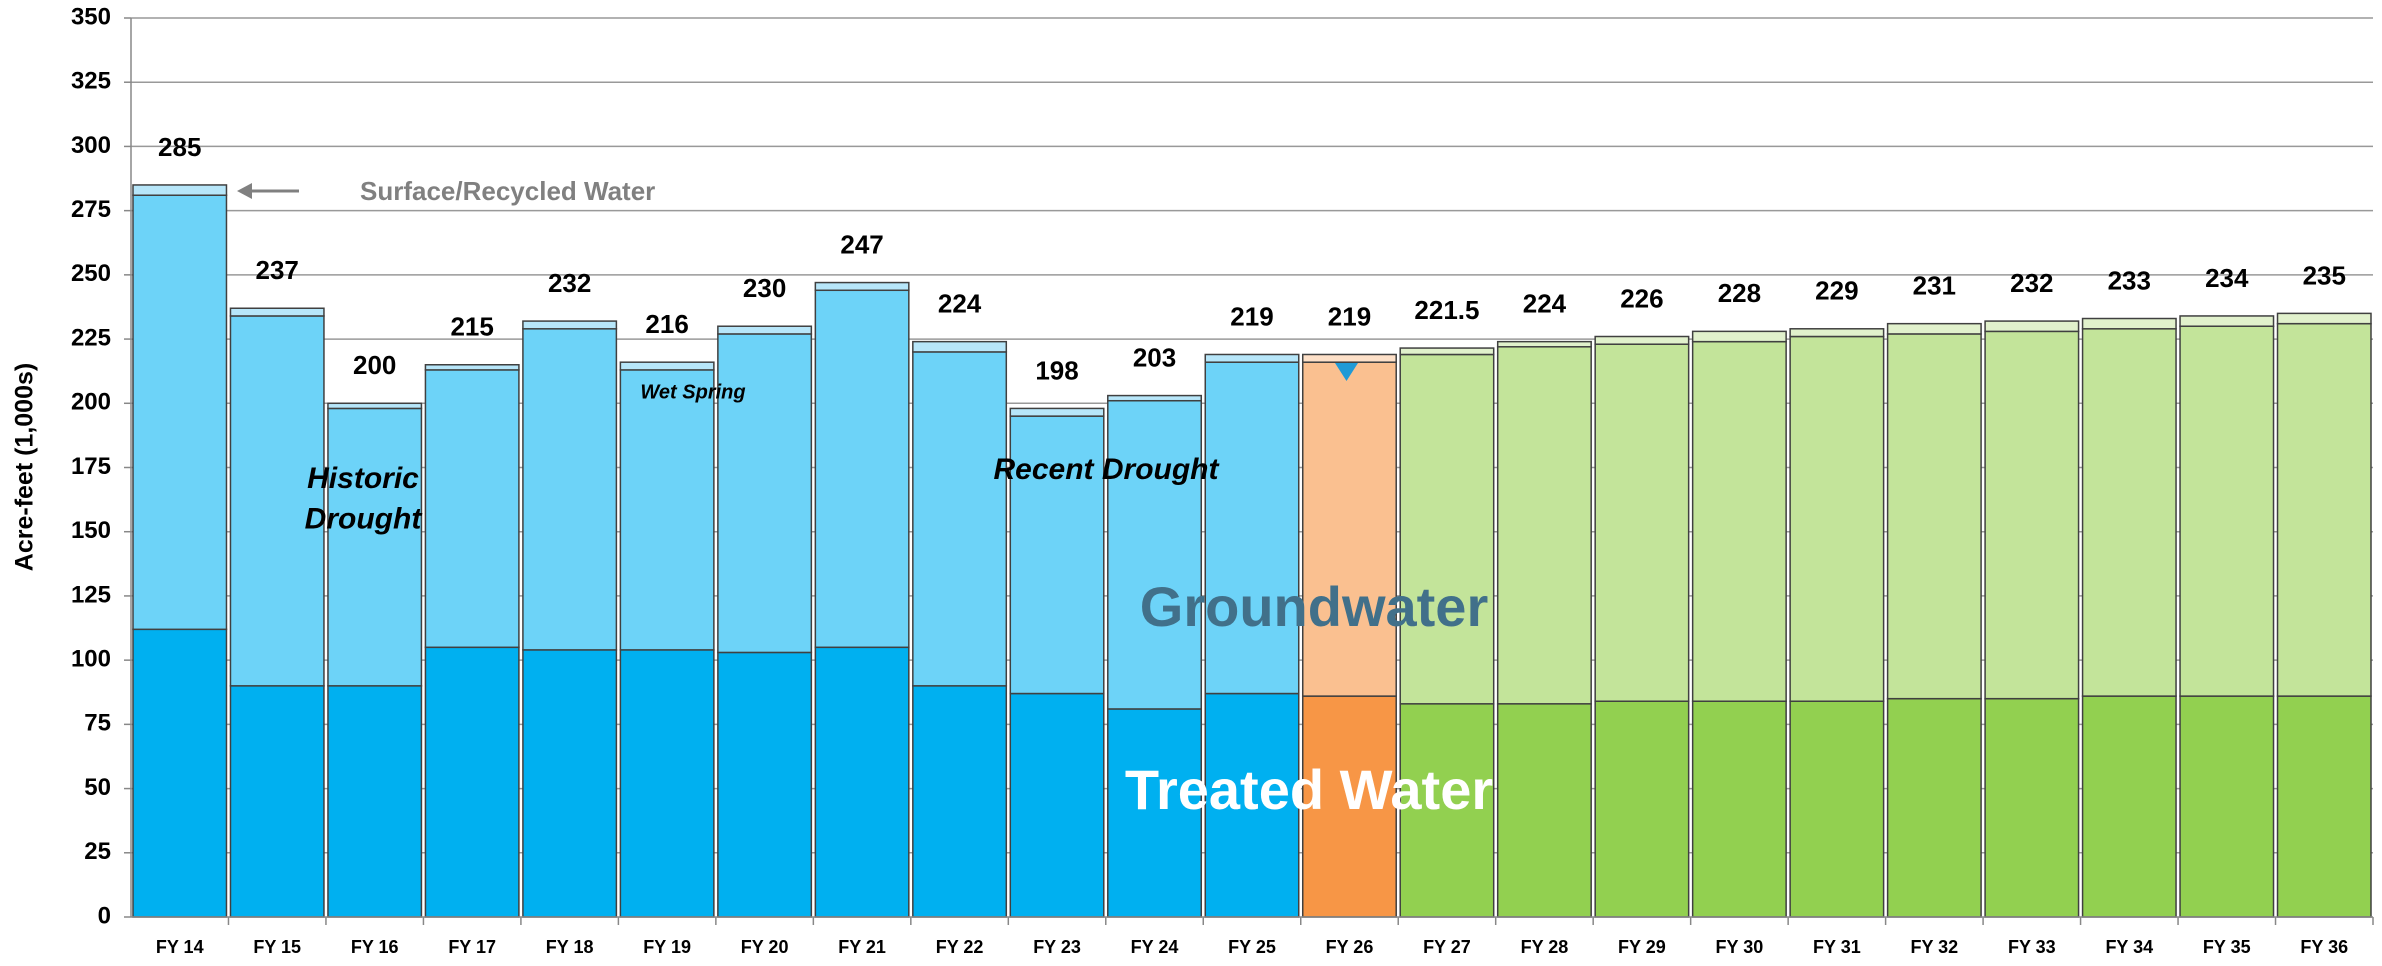 The width and height of the screenshot is (2382, 966). What do you see at coordinates (1056, 370) in the screenshot?
I see `total-label: 198` at bounding box center [1056, 370].